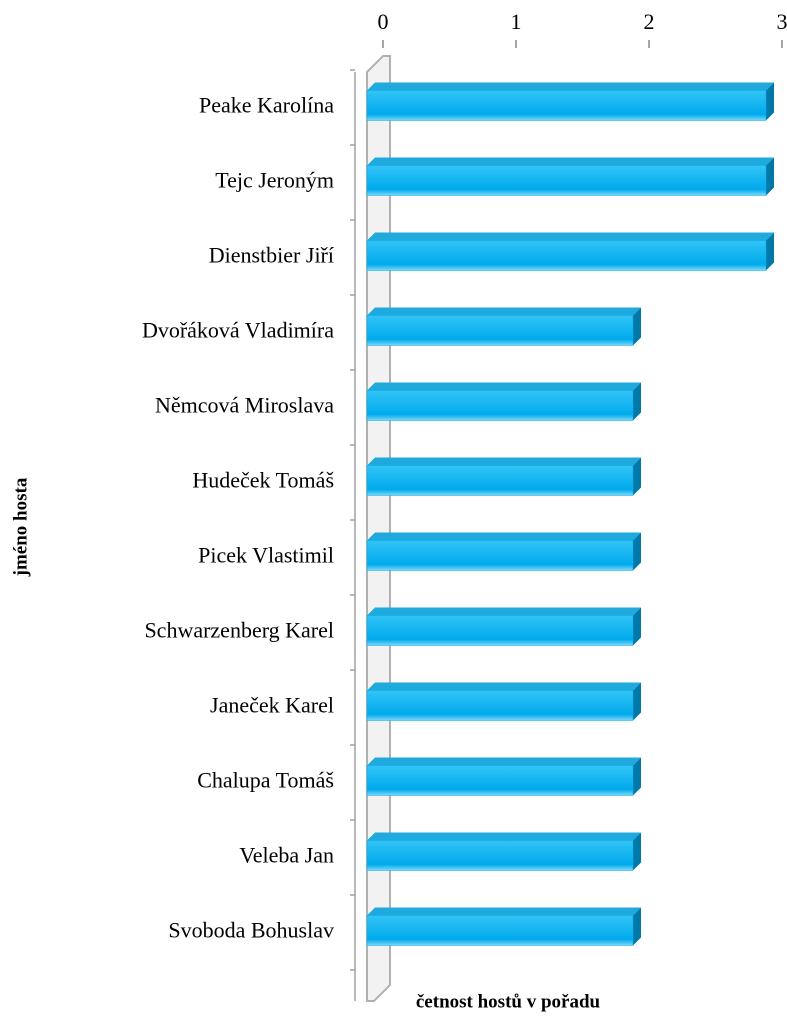 The height and width of the screenshot is (1025, 787). I want to click on y-tick-label: Dienstbier Jiří, so click(271, 255).